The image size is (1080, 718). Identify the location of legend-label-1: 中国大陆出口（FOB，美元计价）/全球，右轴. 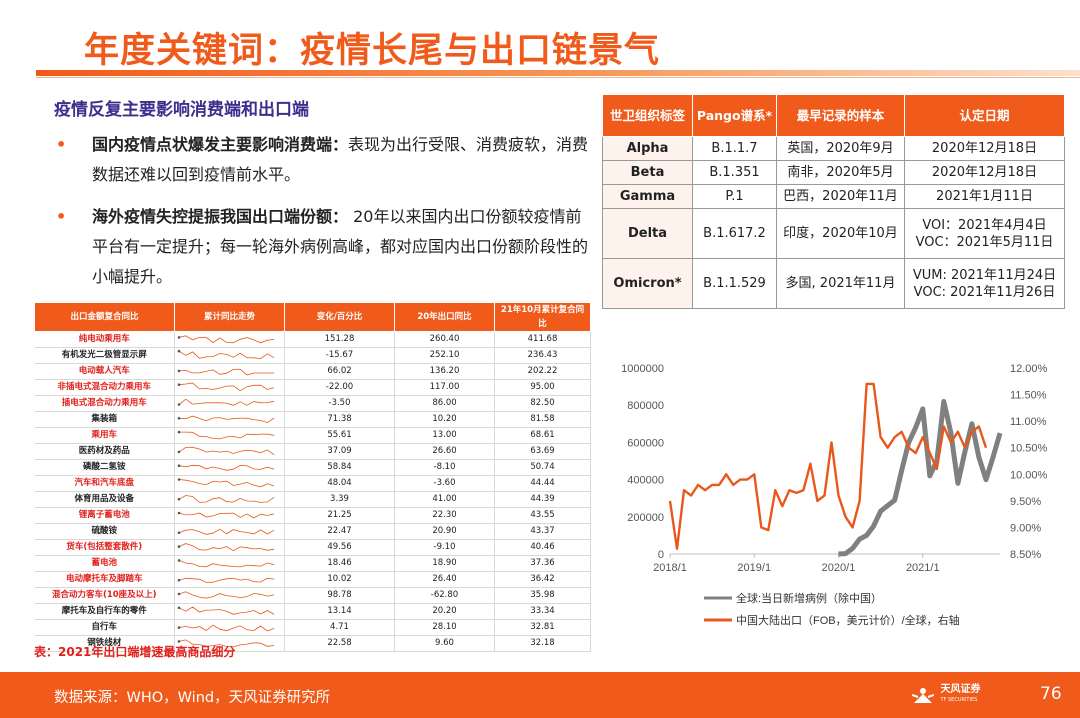
(848, 620).